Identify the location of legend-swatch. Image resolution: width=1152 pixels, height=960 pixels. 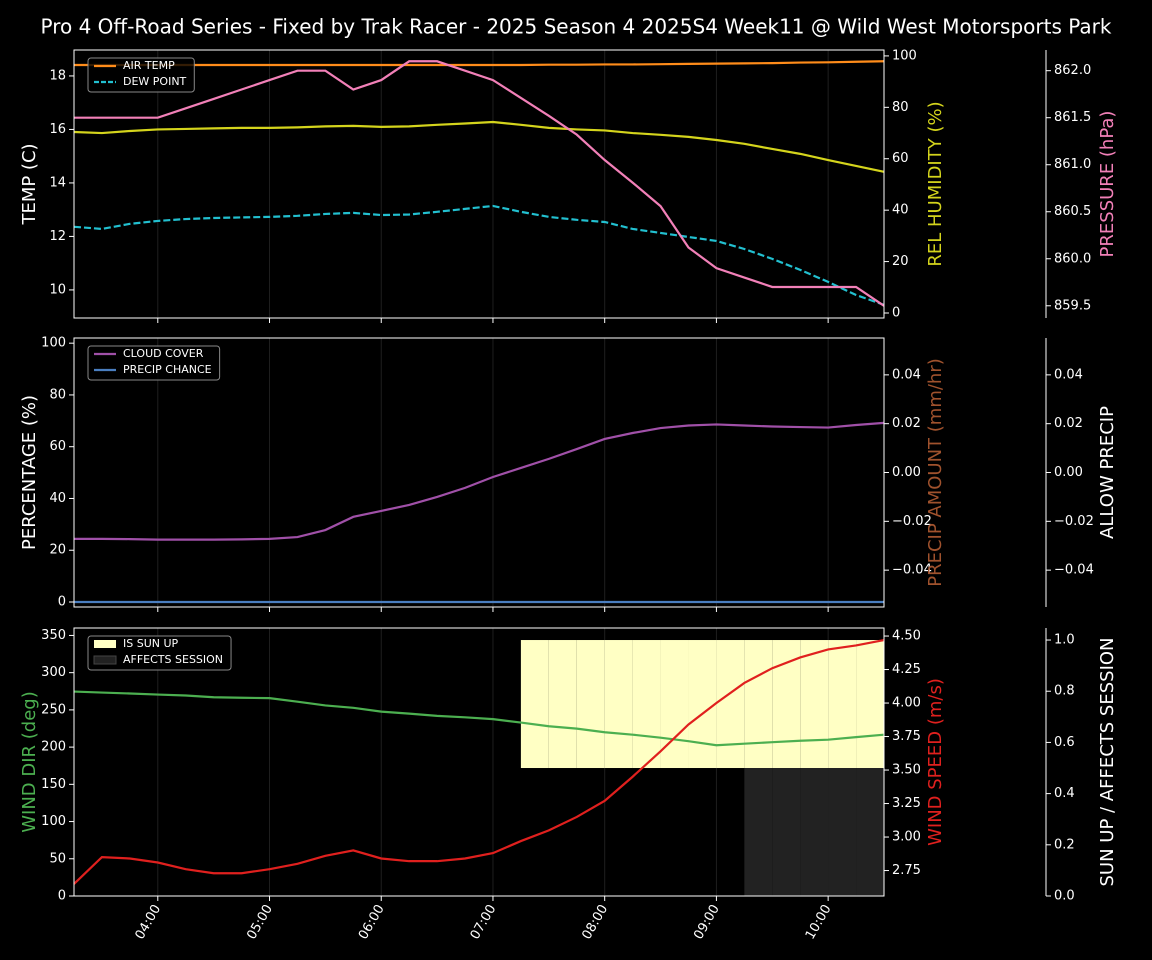
(105, 660).